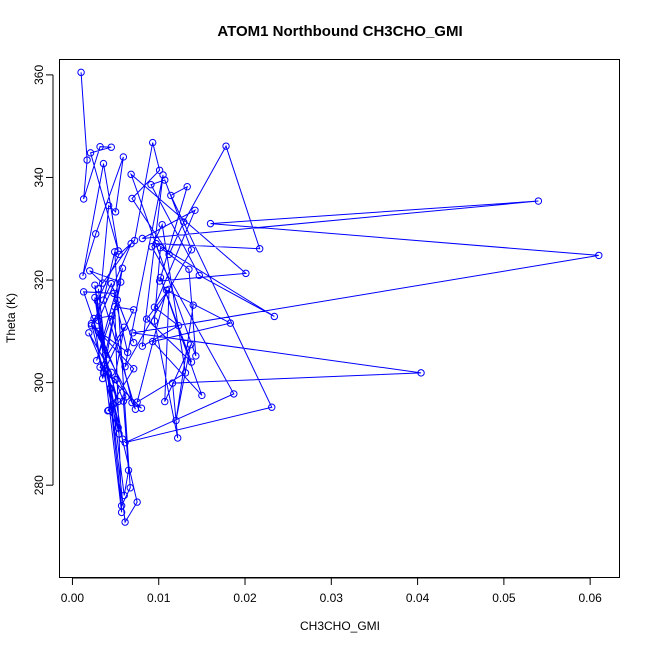 Image resolution: width=650 pixels, height=650 pixels. What do you see at coordinates (159, 598) in the screenshot?
I see `x-tick-label: 0.01` at bounding box center [159, 598].